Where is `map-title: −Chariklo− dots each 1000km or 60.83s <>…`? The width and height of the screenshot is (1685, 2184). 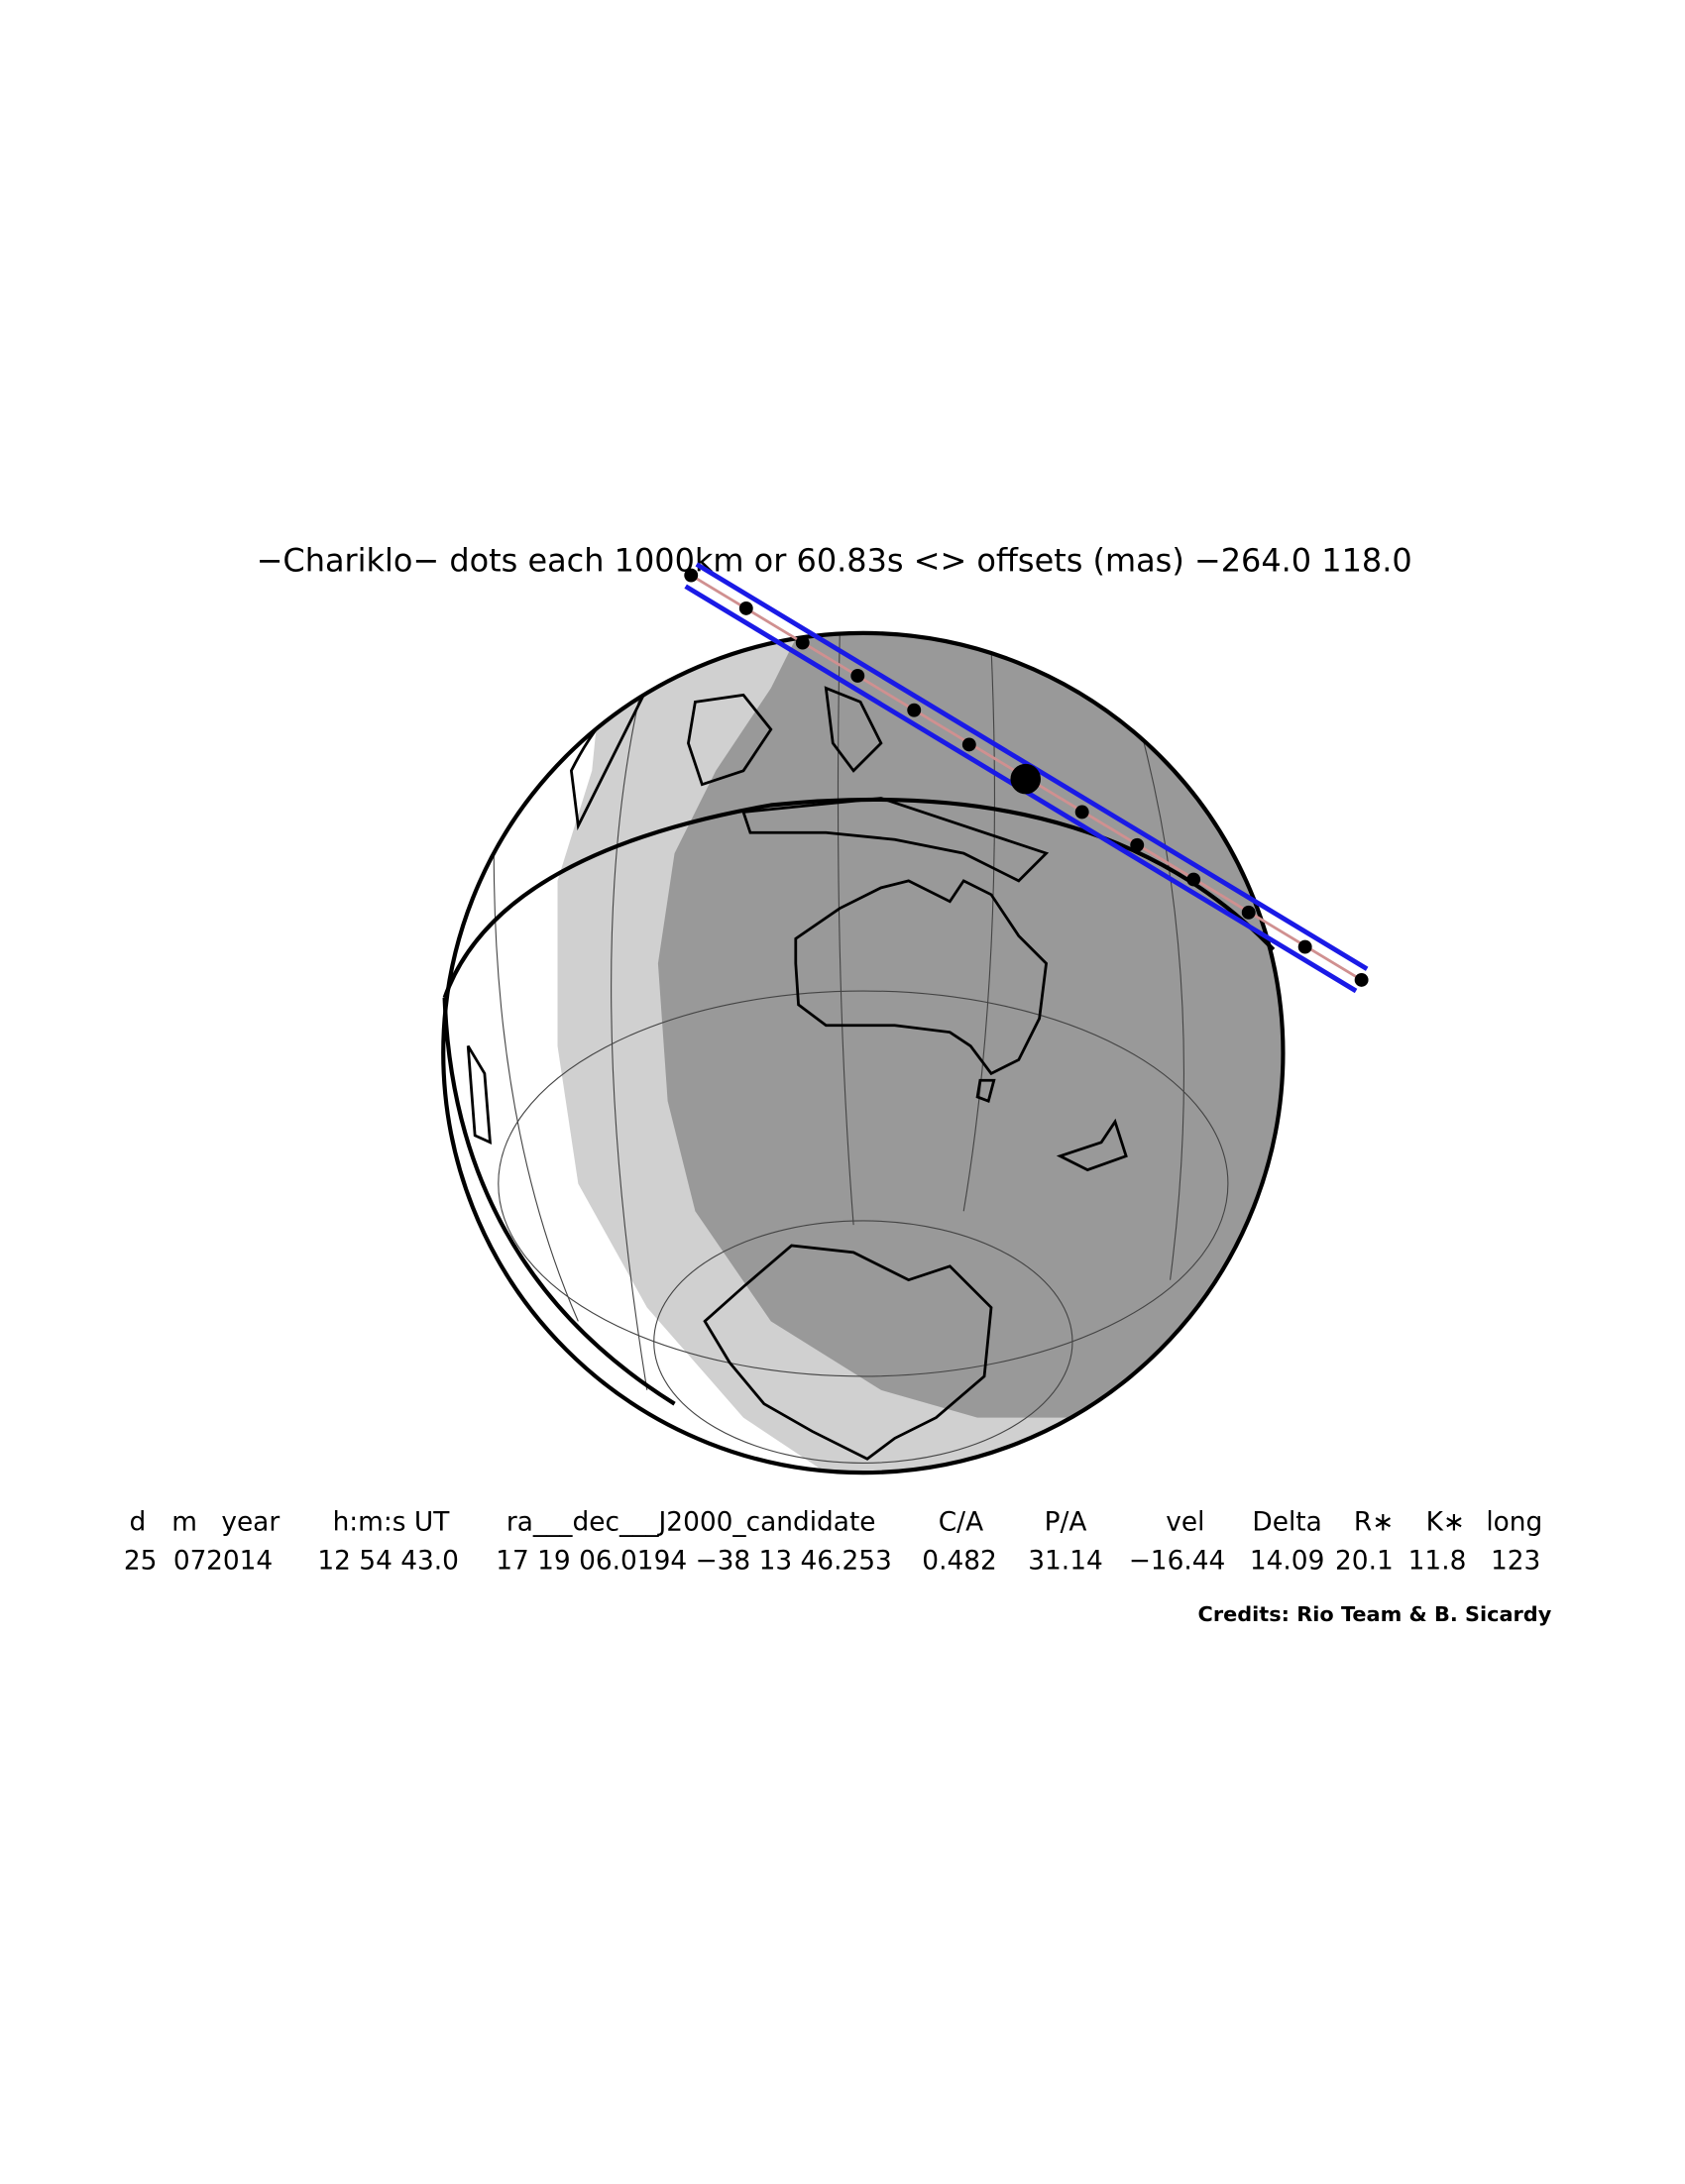
map-title: −Chariklo− dots each 1000km or 60.83s <>… is located at coordinates (834, 560).